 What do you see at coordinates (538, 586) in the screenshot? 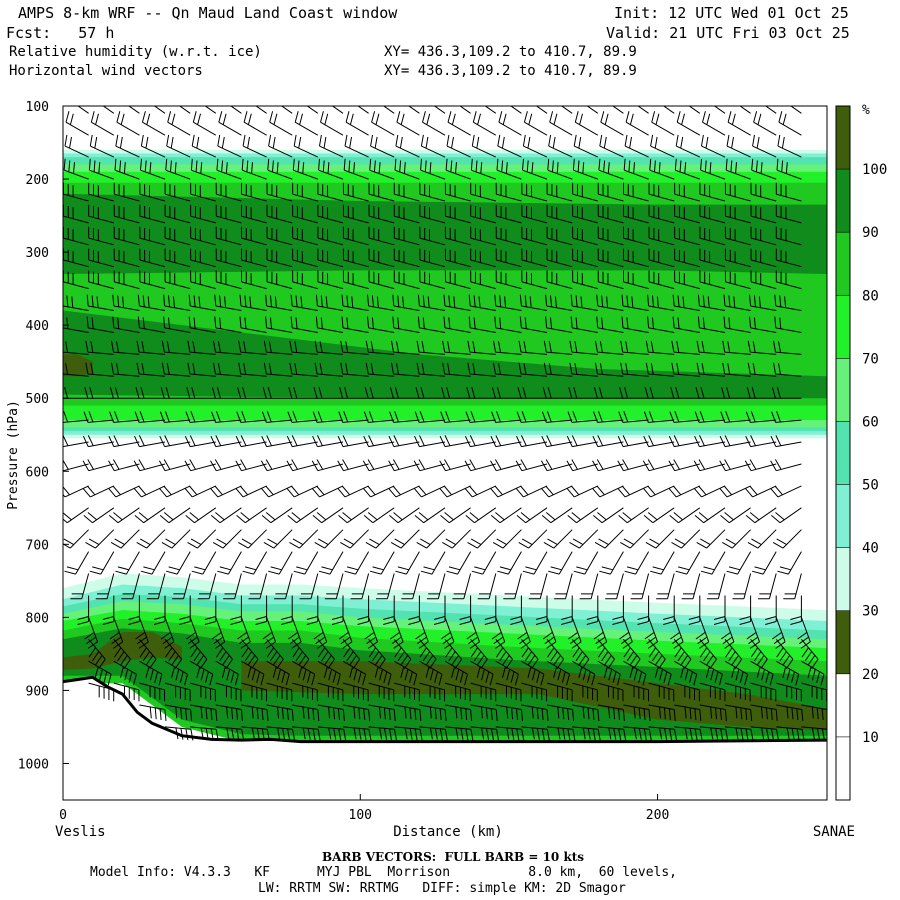
I see `wind-barb-r21-c18` at bounding box center [538, 586].